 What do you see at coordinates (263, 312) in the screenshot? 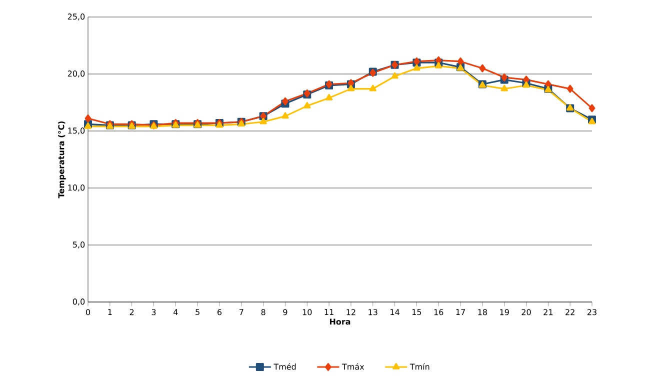
I see `x-tick-label: 8` at bounding box center [263, 312].